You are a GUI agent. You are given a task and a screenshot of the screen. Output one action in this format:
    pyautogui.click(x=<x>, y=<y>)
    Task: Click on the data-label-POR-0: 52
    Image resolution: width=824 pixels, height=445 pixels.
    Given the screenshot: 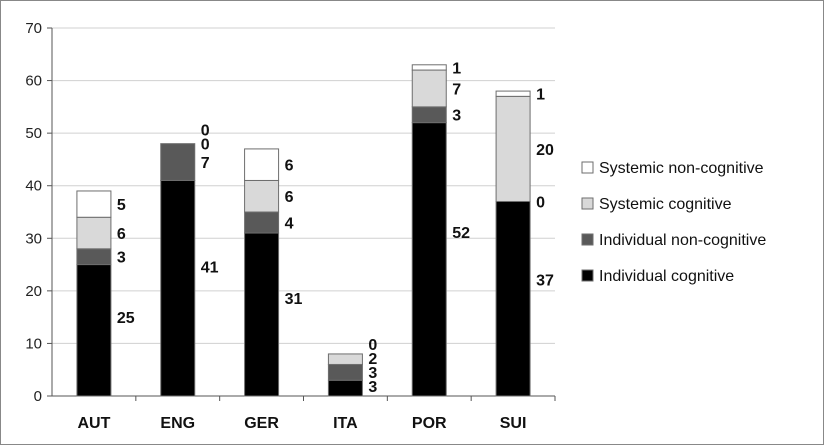 What is the action you would take?
    pyautogui.click(x=461, y=233)
    